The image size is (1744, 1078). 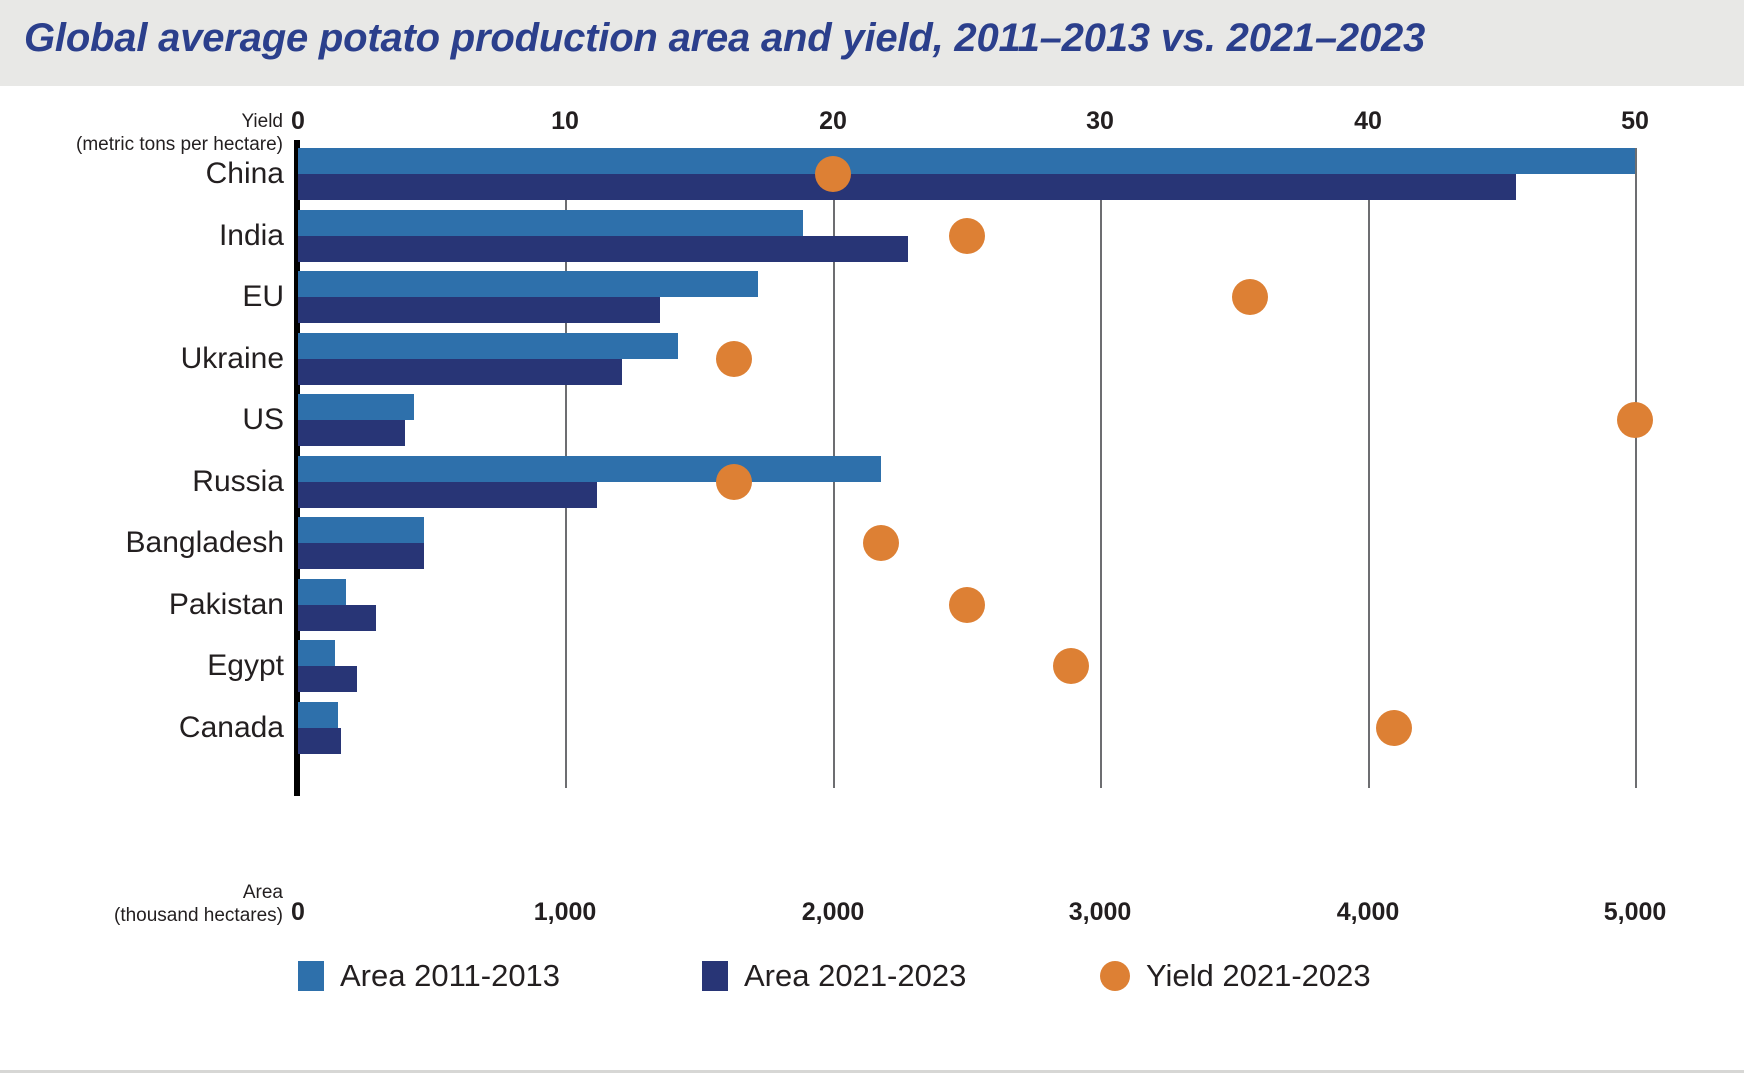 I want to click on bottom-tick-label: 4,000, so click(x=1368, y=912).